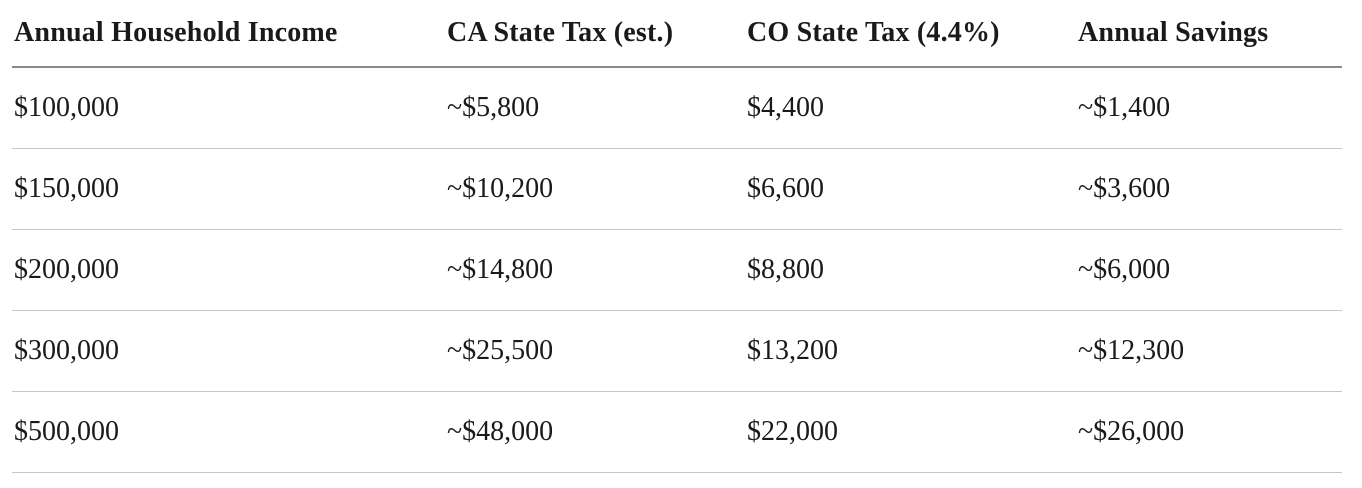  Describe the element at coordinates (228, 34) in the screenshot. I see `header-cell-annual-household-income: Annual Household Income` at that location.